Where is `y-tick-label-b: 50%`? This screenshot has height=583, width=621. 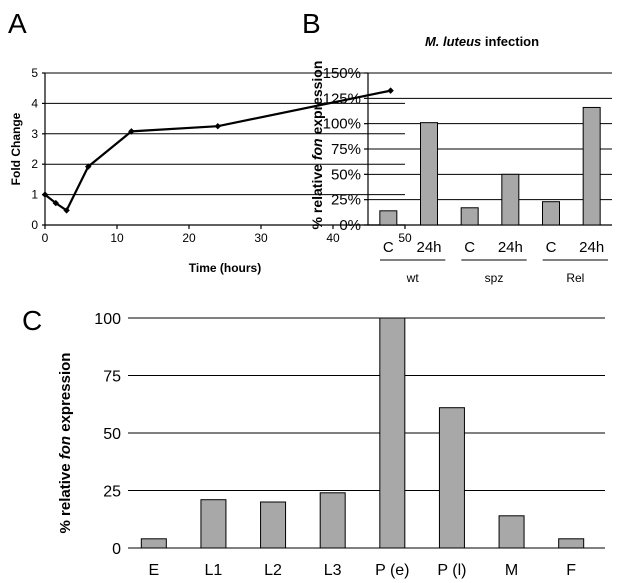
y-tick-label-b: 50% is located at coordinates (346, 174).